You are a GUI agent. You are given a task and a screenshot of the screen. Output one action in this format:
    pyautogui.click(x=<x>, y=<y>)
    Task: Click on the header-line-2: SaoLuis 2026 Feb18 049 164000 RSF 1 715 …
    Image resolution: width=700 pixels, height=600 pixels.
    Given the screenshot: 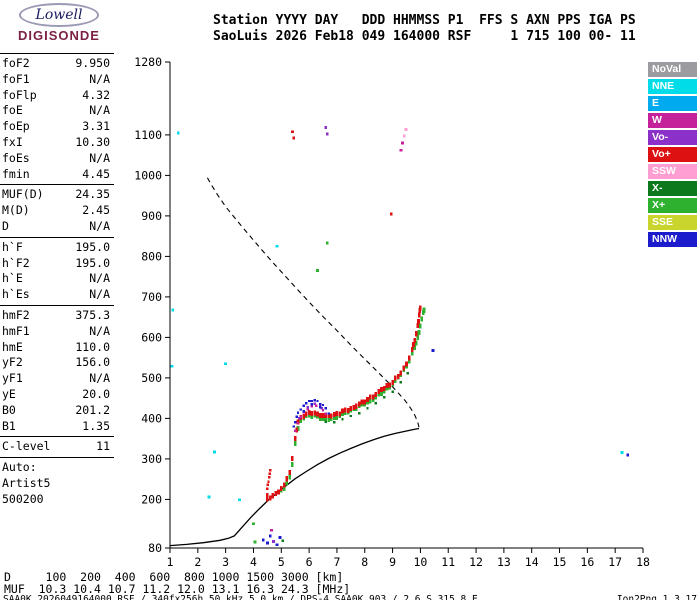 What is the action you would take?
    pyautogui.click(x=424, y=36)
    